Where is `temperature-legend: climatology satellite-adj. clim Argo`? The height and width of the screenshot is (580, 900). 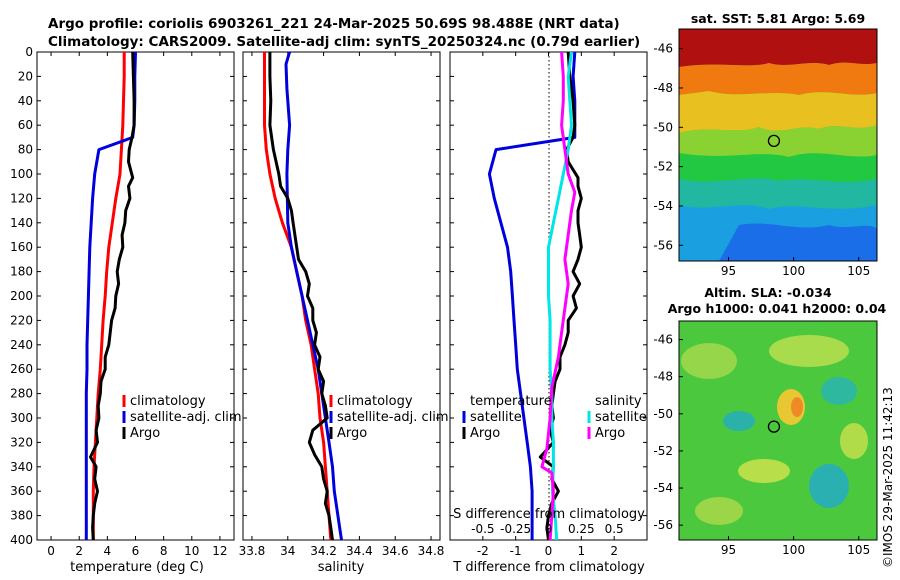 temperature-legend: climatology satellite-adj. clim Argo is located at coordinates (182, 417).